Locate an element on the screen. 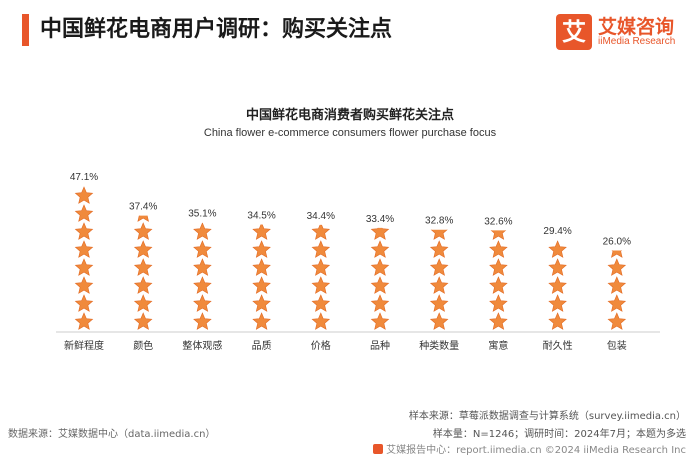 This screenshot has width=700, height=456. category-label: 耐久性 is located at coordinates (558, 345).